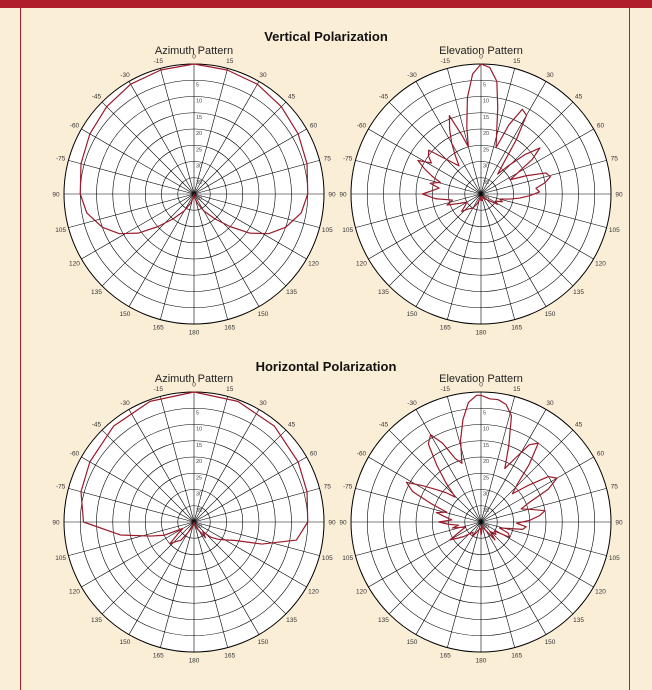 Image resolution: width=652 pixels, height=690 pixels. Describe the element at coordinates (199, 183) in the screenshot. I see `radial-tick-label: 35` at that location.